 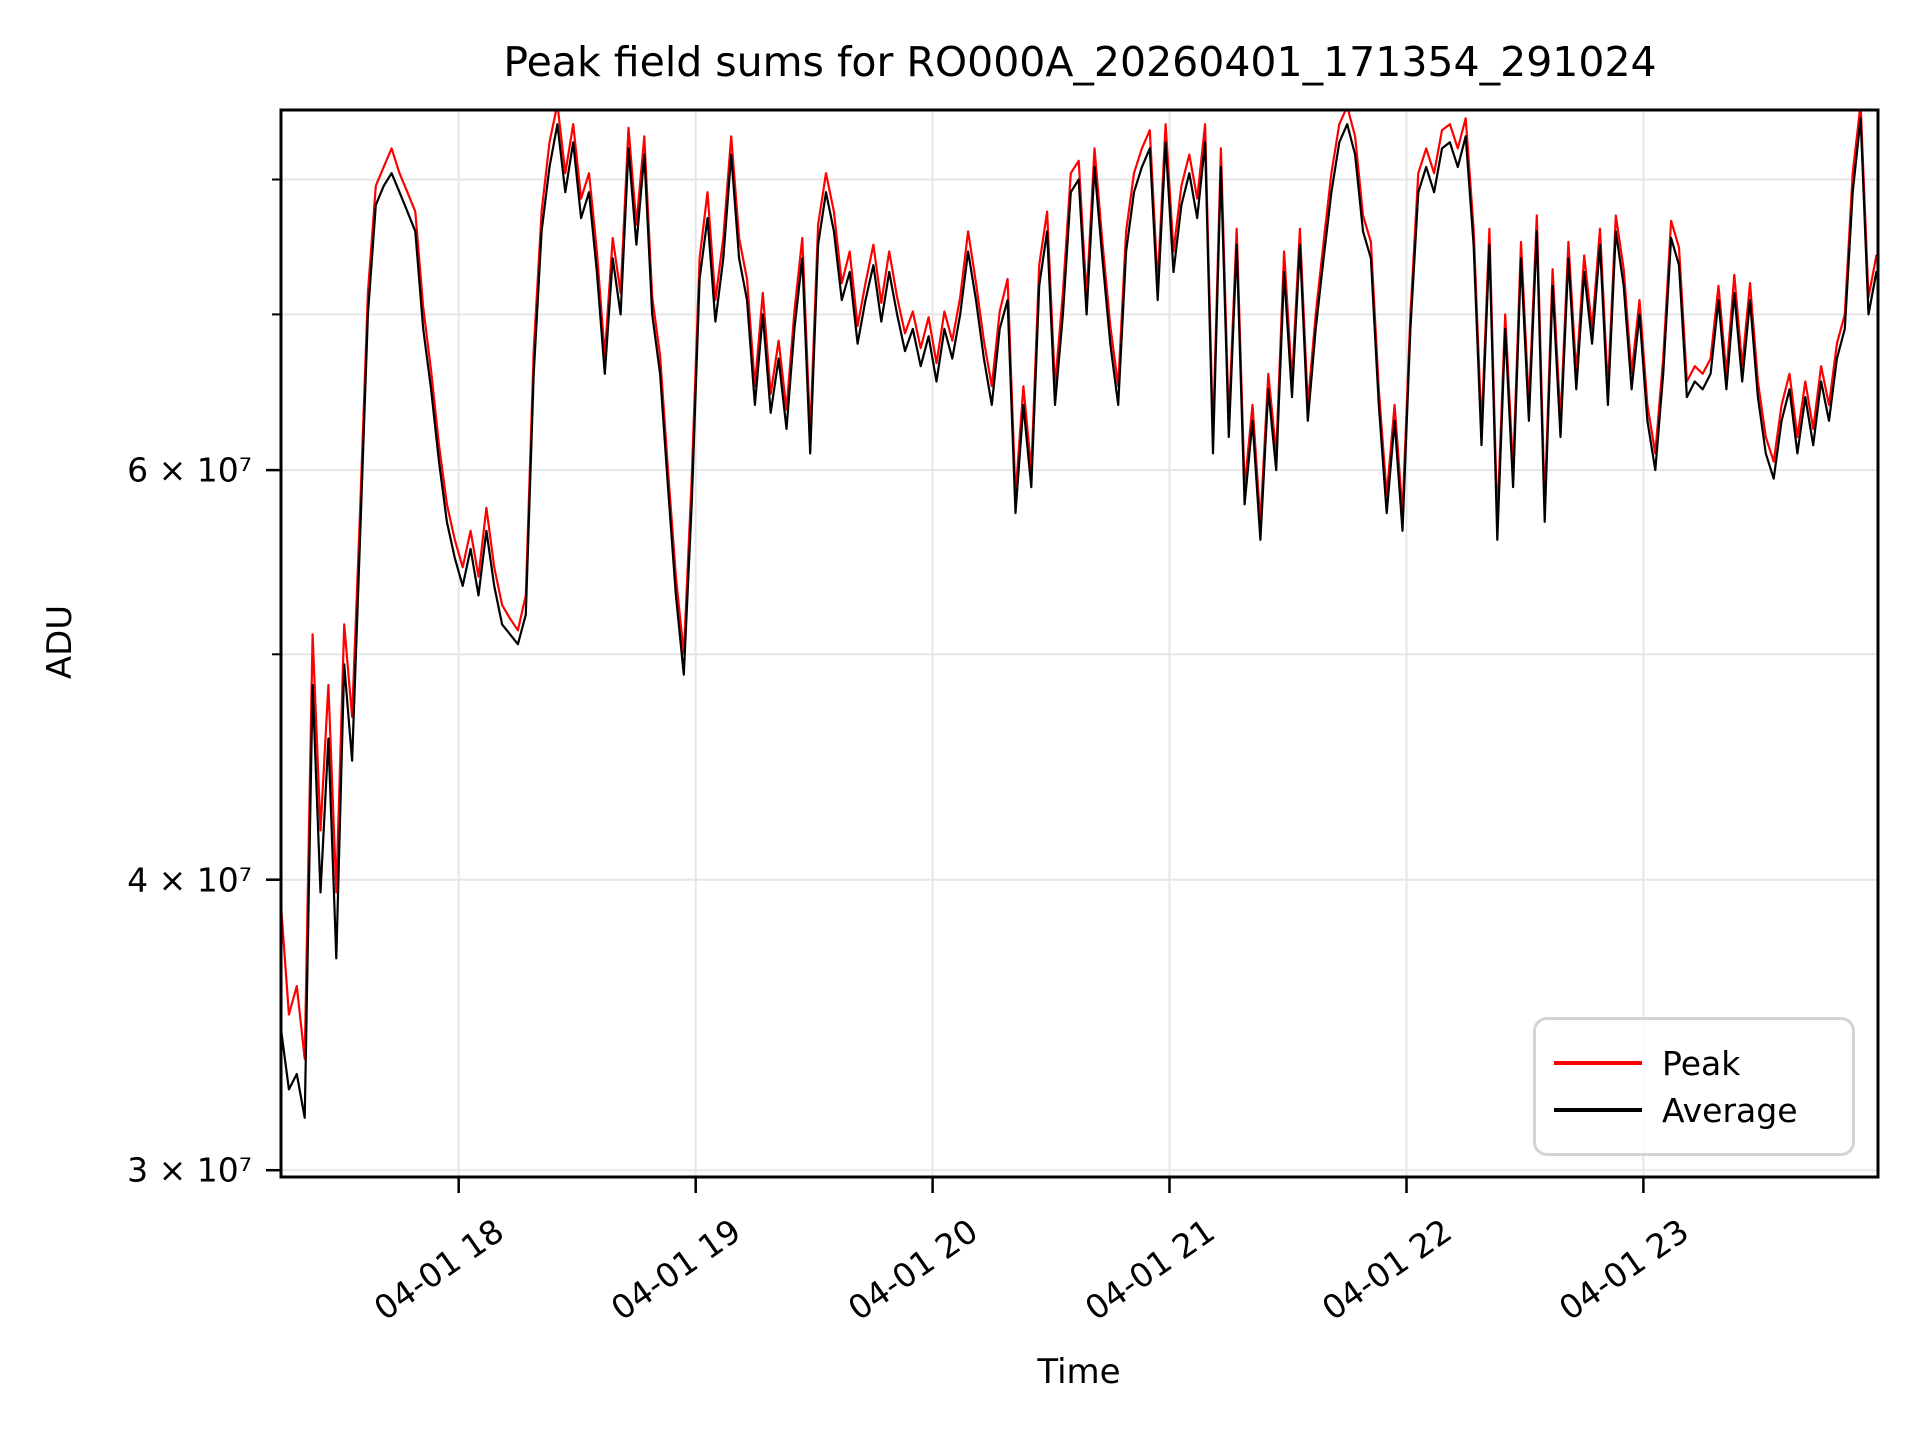 What do you see at coordinates (1598, 1110) in the screenshot?
I see `average-line-swatch` at bounding box center [1598, 1110].